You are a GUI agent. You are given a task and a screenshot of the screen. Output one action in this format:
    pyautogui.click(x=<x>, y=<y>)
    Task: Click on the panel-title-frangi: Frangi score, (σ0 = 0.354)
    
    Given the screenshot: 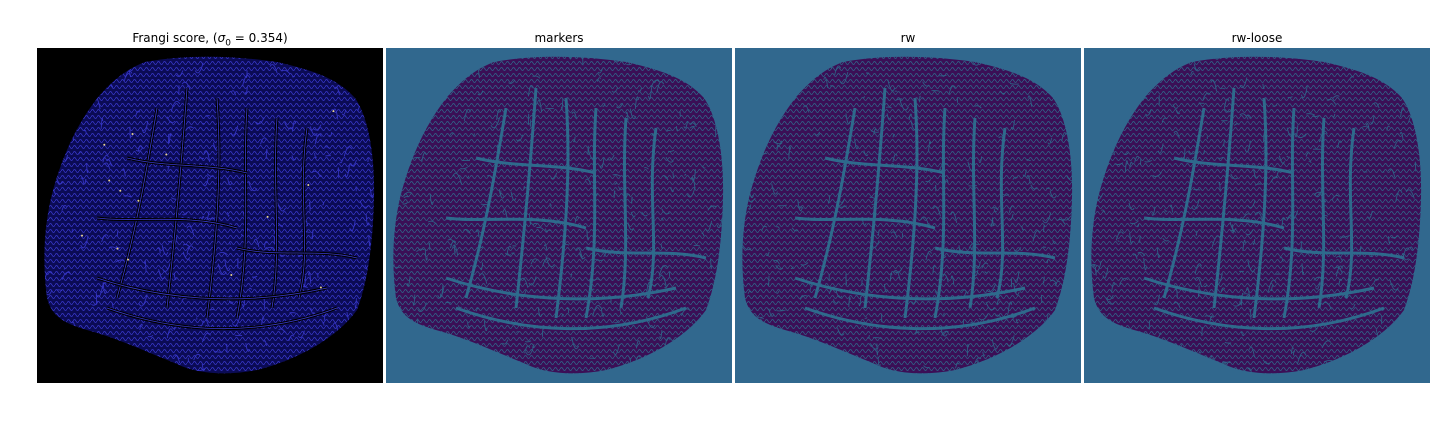 What is the action you would take?
    pyautogui.click(x=210, y=40)
    